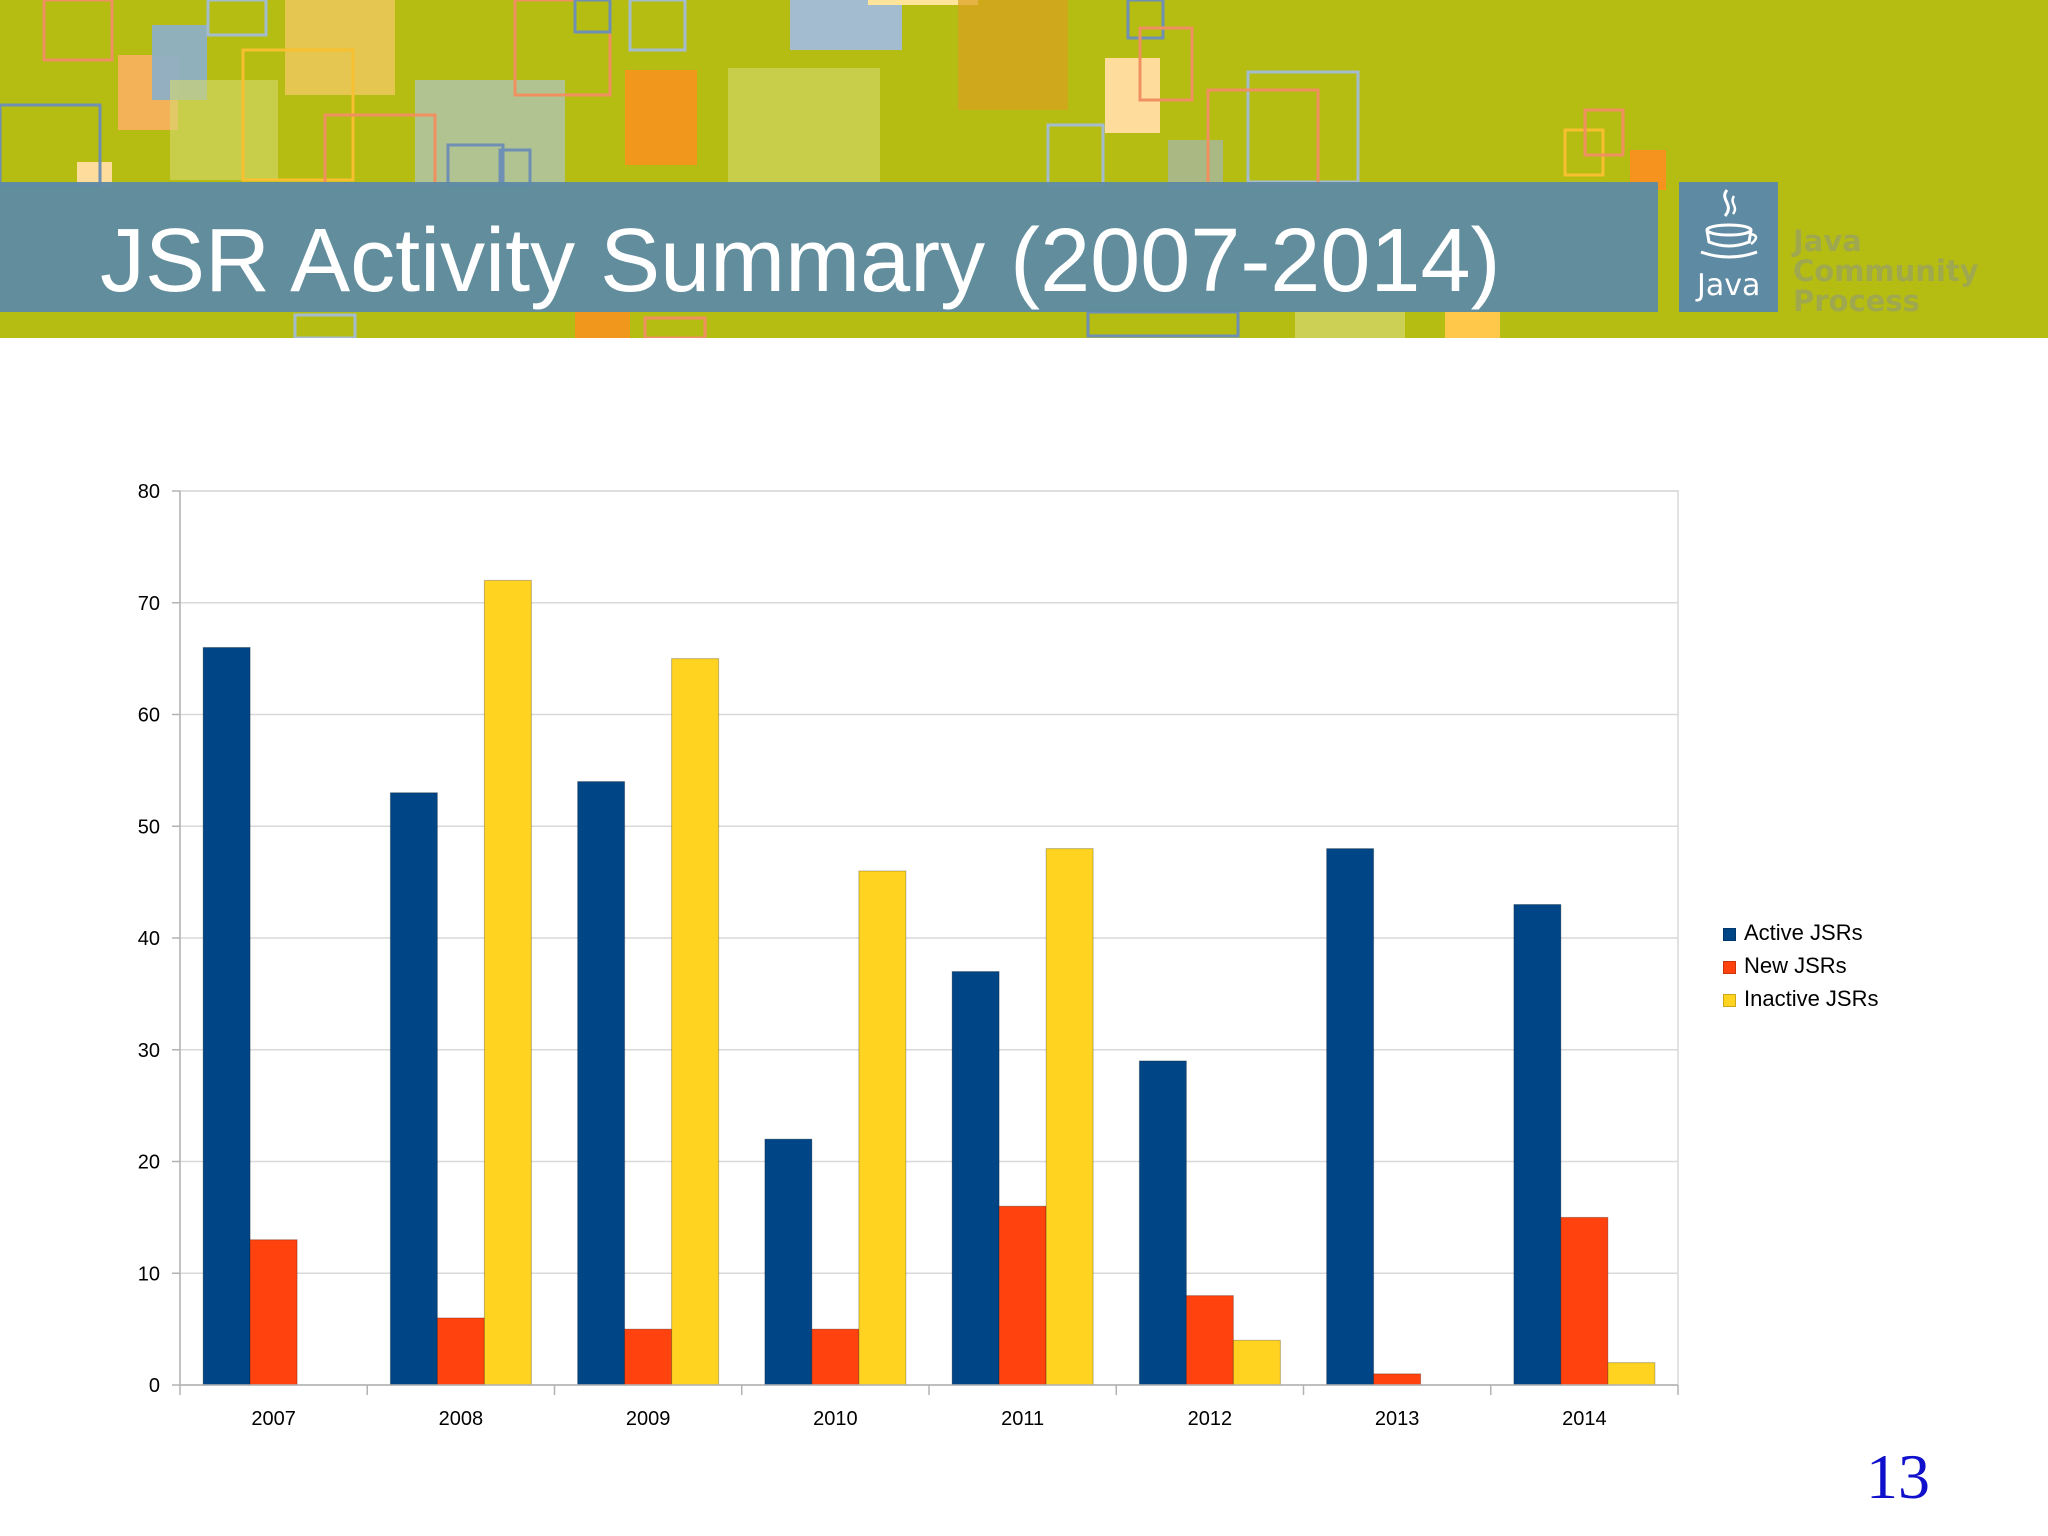  I want to click on bar-new-jsrs-2007, so click(273, 1312).